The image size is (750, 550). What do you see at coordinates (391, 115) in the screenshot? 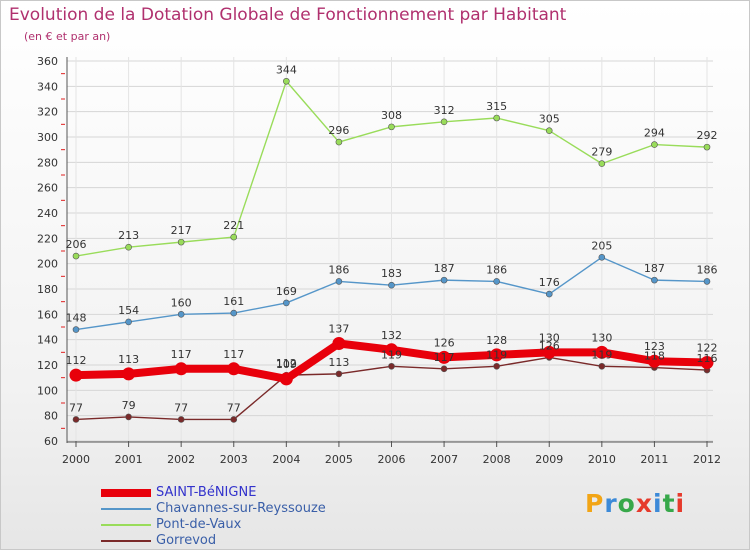
I see `data-label: 308` at bounding box center [391, 115].